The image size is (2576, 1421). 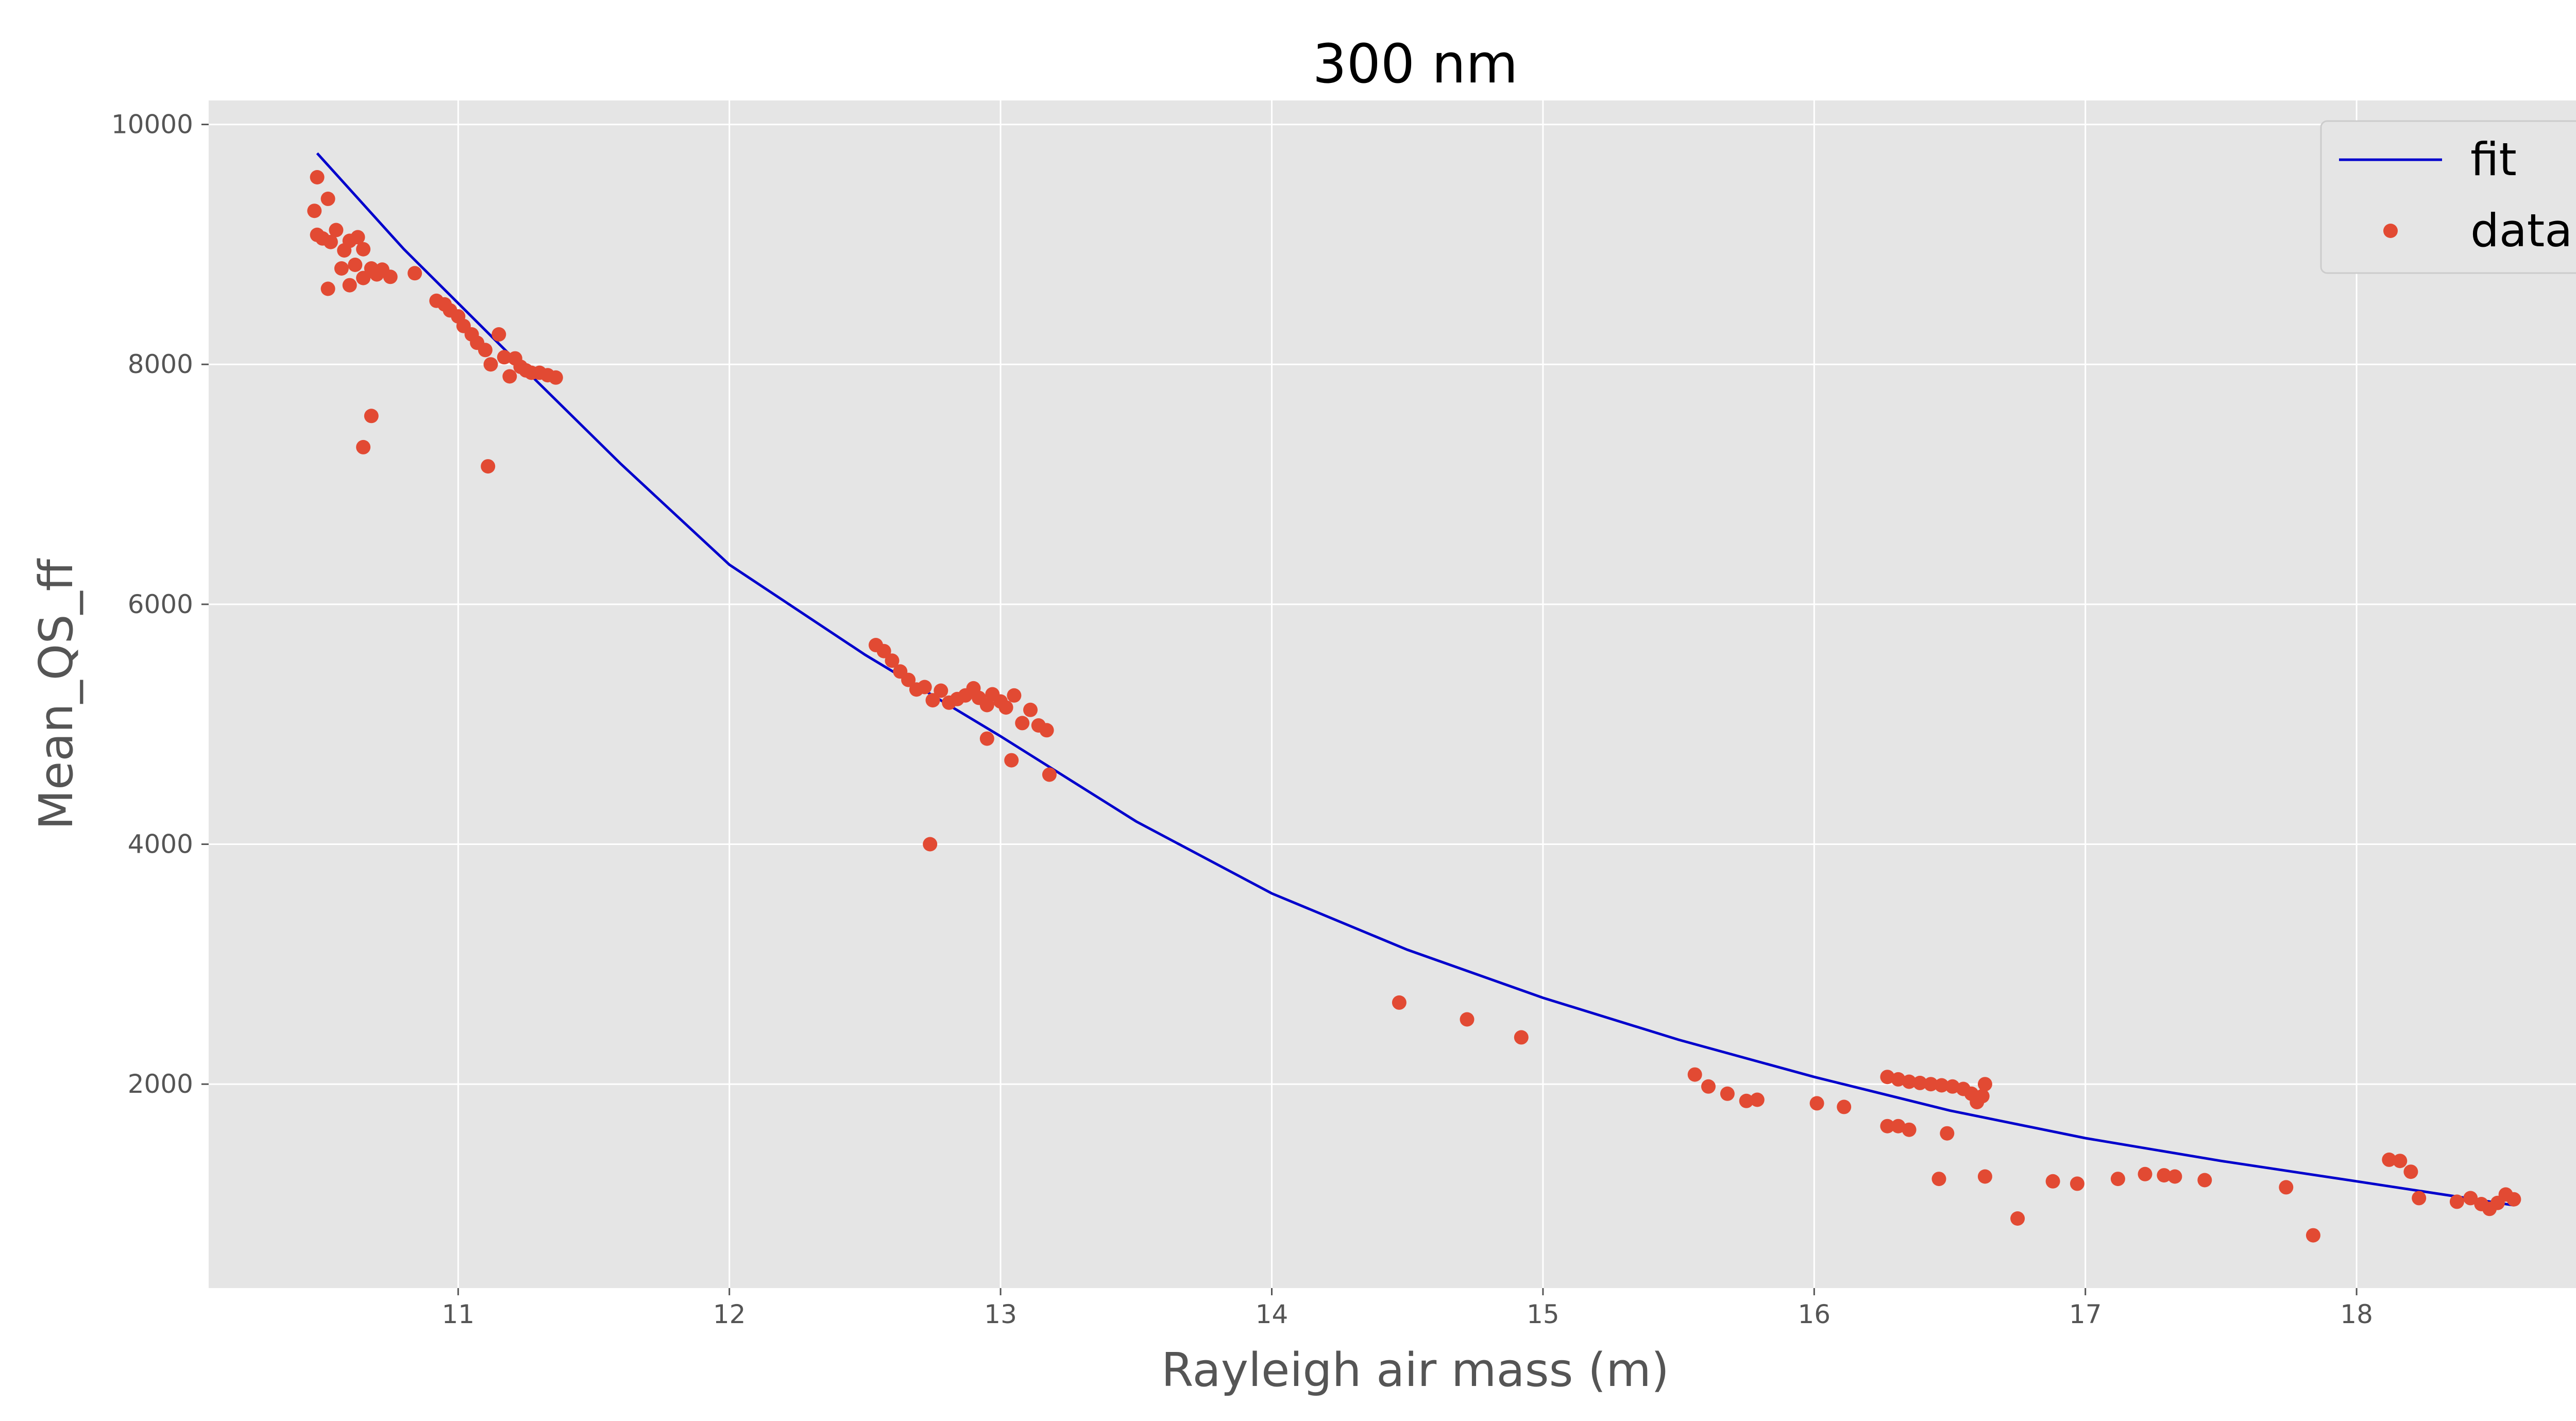 I want to click on y-tick-label: 6000, so click(x=160, y=604).